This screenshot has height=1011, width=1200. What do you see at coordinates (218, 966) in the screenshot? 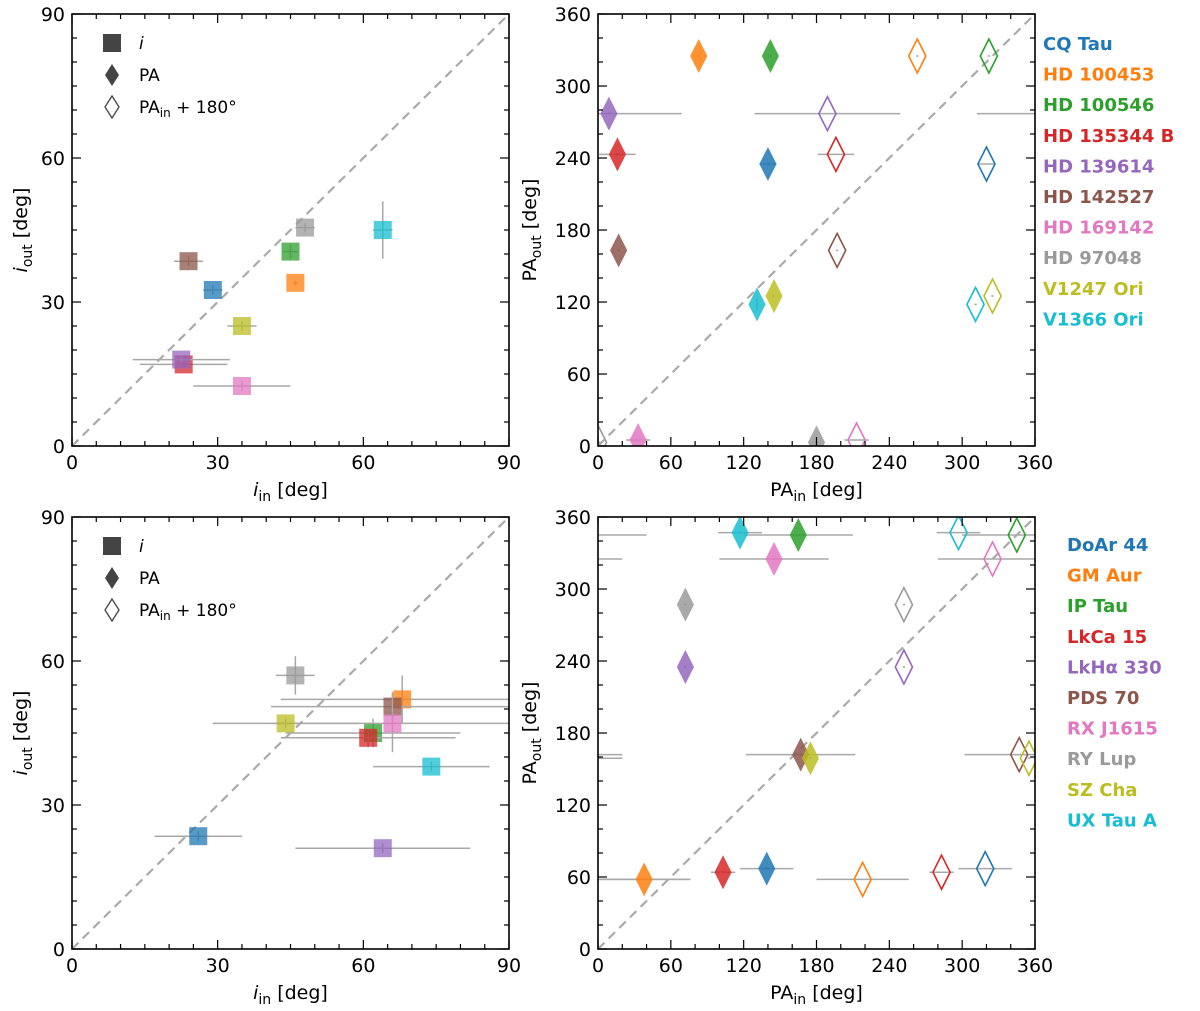
I see `x-tick-label: 30` at bounding box center [218, 966].